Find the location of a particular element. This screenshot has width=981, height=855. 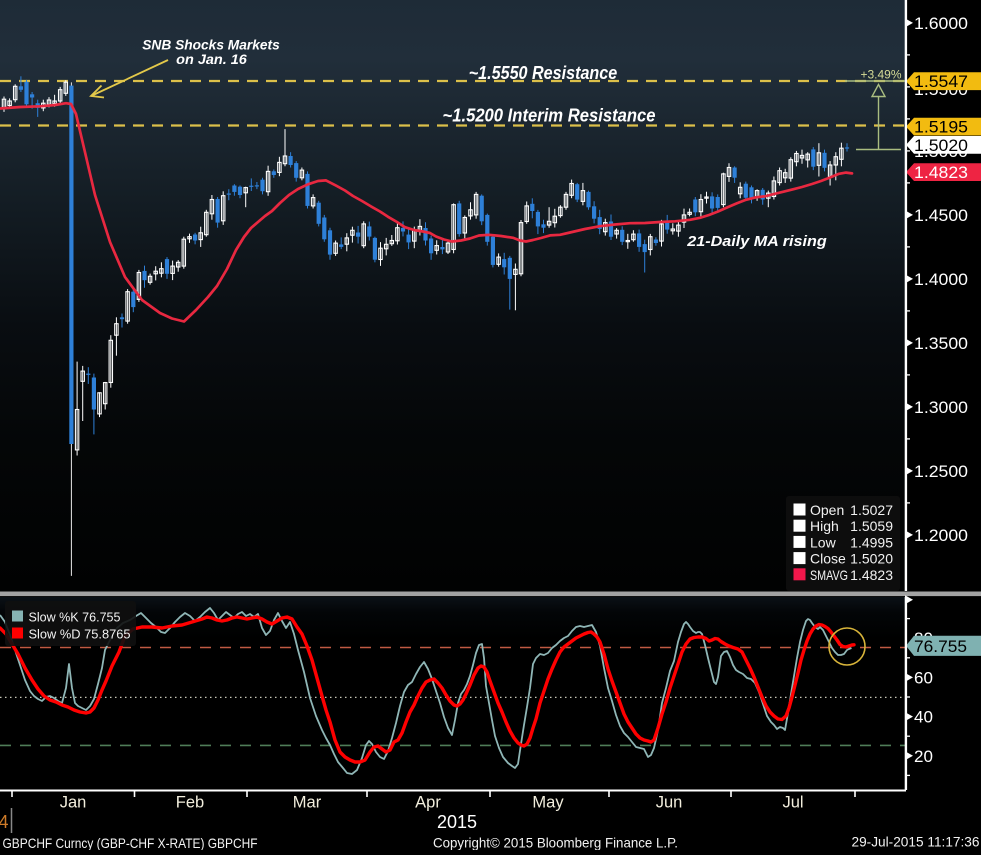

svg-text: 1.5059 is located at coordinates (871, 526).